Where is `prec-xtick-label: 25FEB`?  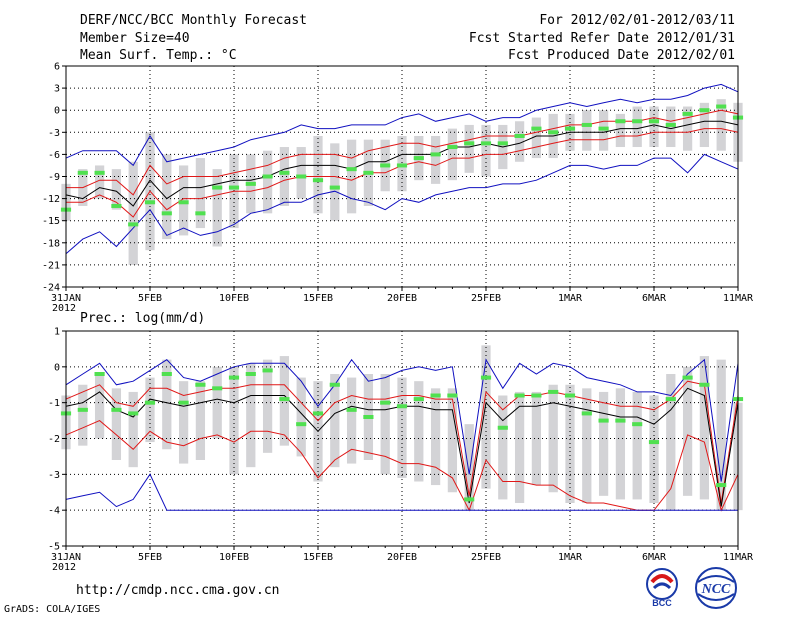
prec-xtick-label: 25FEB is located at coordinates (486, 557).